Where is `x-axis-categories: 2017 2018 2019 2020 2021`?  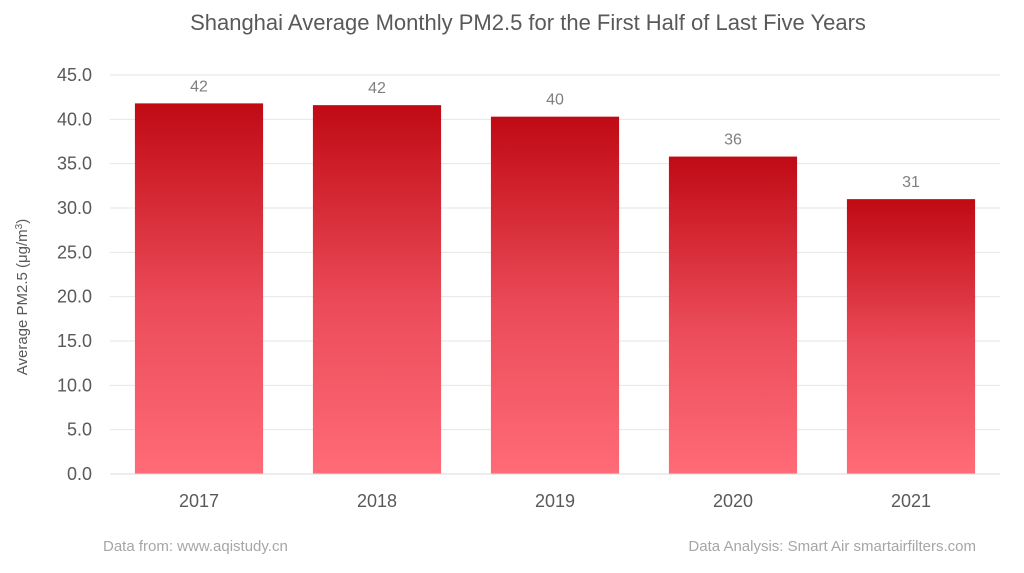 x-axis-categories: 2017 2018 2019 2020 2021 is located at coordinates (555, 501).